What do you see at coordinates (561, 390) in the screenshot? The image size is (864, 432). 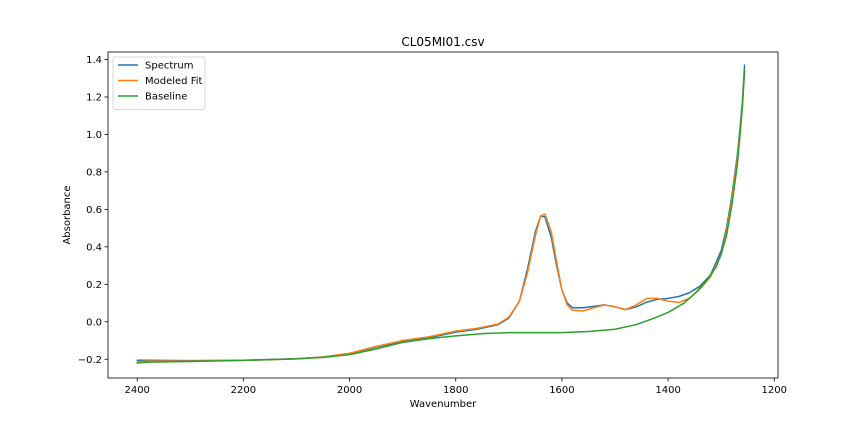 I see `x-tick-label: 1600` at bounding box center [561, 390].